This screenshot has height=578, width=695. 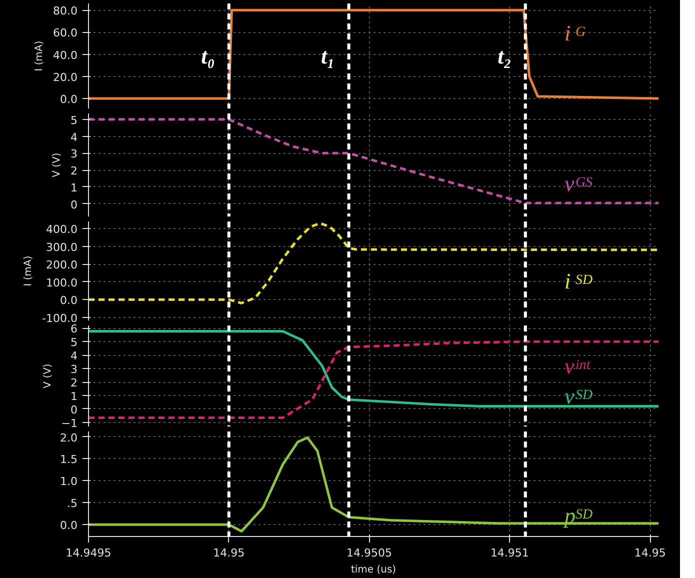 I want to click on y-tick-label: 300.0, so click(x=62, y=247).